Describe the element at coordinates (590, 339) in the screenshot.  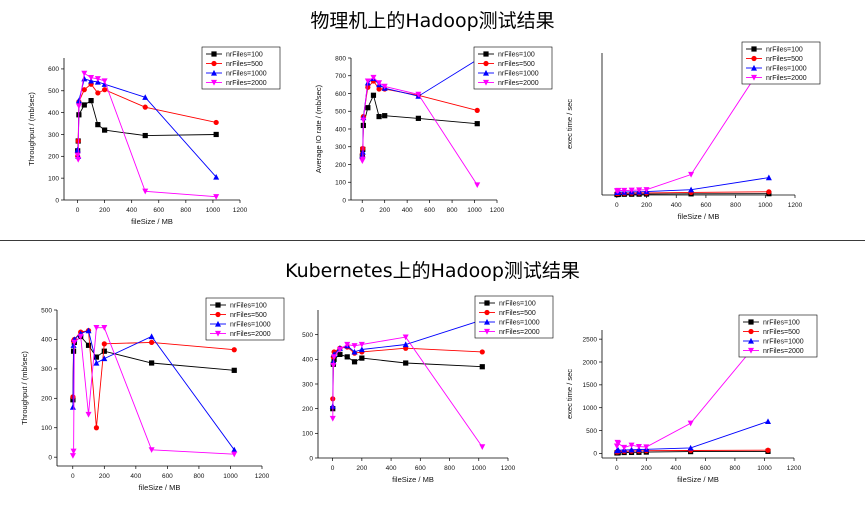
I see `y-tick-label: 2500` at that location.